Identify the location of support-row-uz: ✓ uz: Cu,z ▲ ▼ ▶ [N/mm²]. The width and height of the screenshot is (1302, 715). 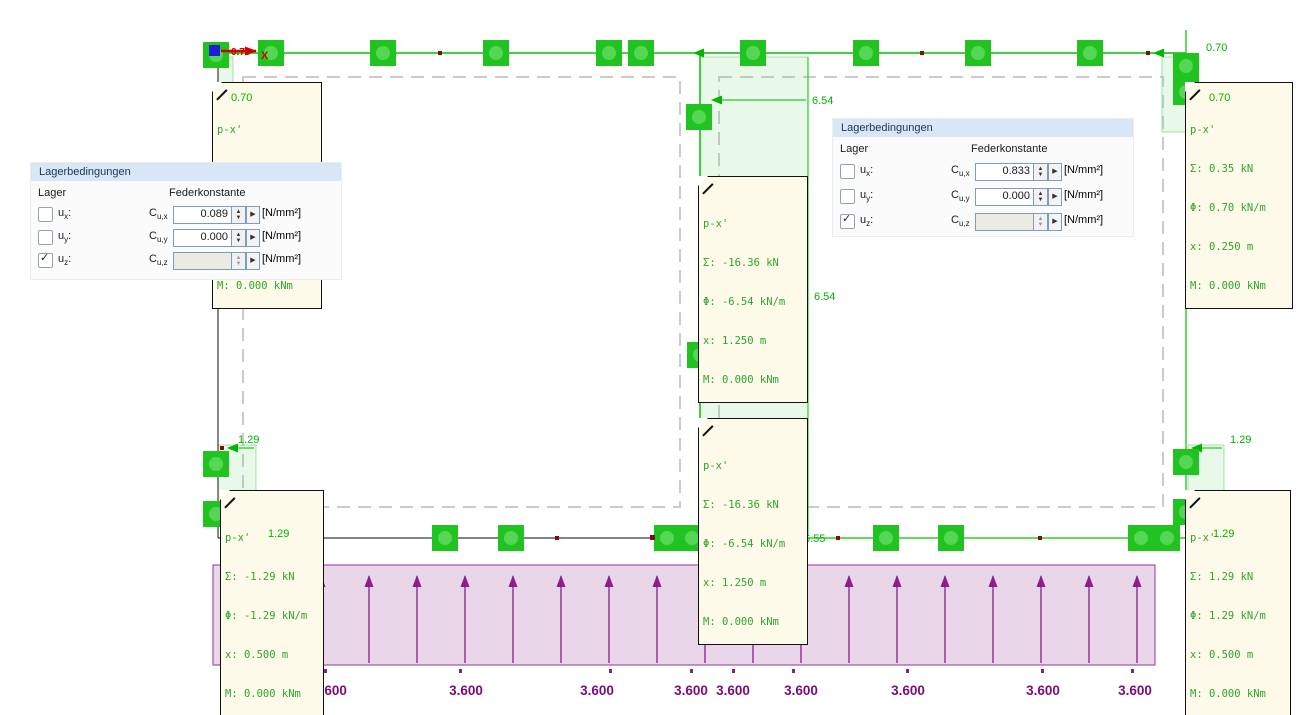
(186, 261).